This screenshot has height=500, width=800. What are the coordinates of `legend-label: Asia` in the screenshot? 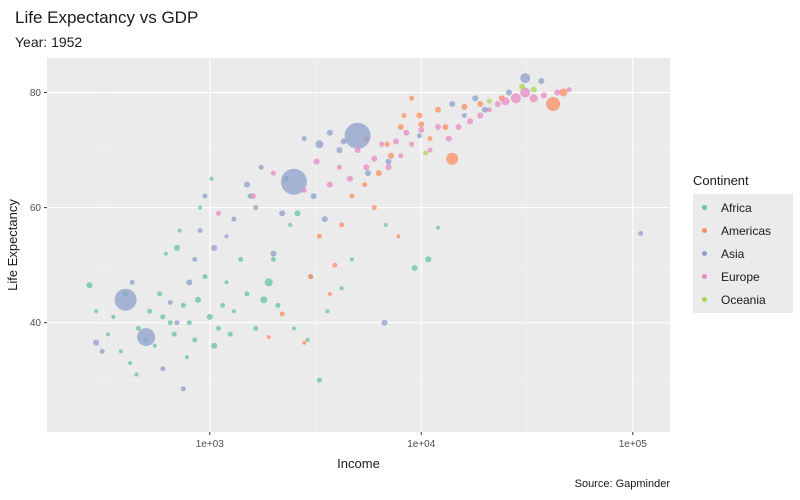 It's located at (733, 253).